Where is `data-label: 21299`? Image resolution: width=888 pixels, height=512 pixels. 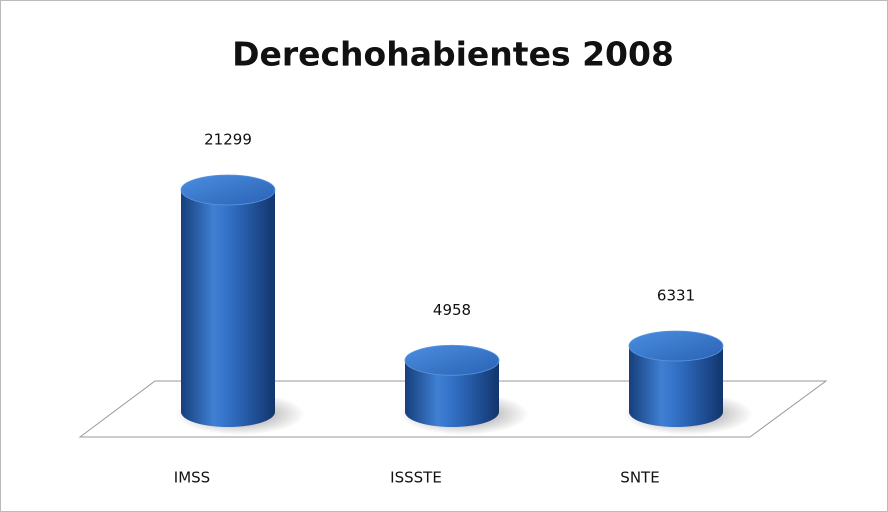
data-label: 21299 is located at coordinates (228, 140).